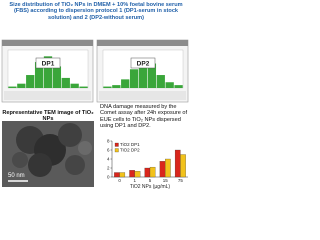 This screenshot has width=320, height=240. Describe the element at coordinates (48, 116) in the screenshot. I see `tem-title: Representative TEM image of TiO₂ NPs` at that location.